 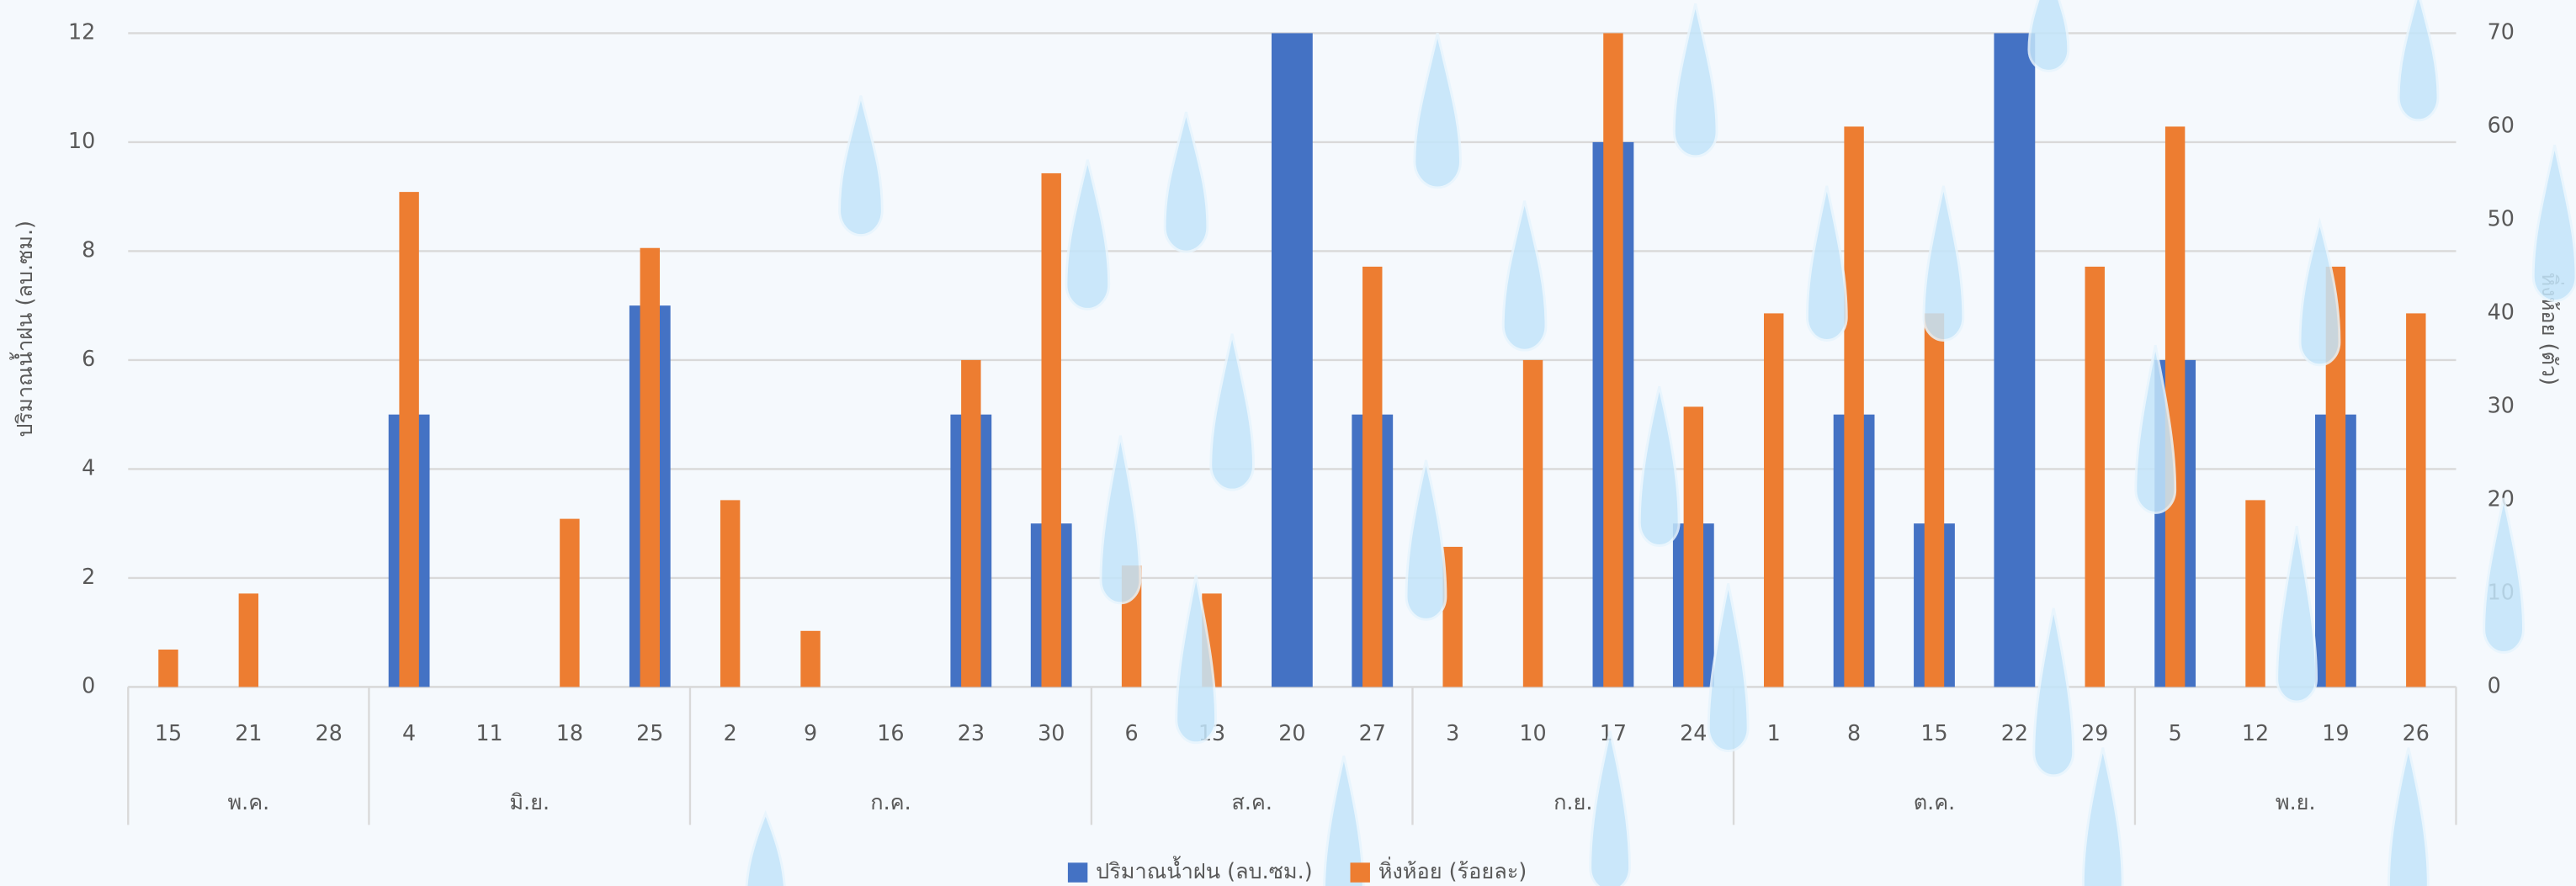 What do you see at coordinates (971, 732) in the screenshot?
I see `x-tick-label: 23` at bounding box center [971, 732].